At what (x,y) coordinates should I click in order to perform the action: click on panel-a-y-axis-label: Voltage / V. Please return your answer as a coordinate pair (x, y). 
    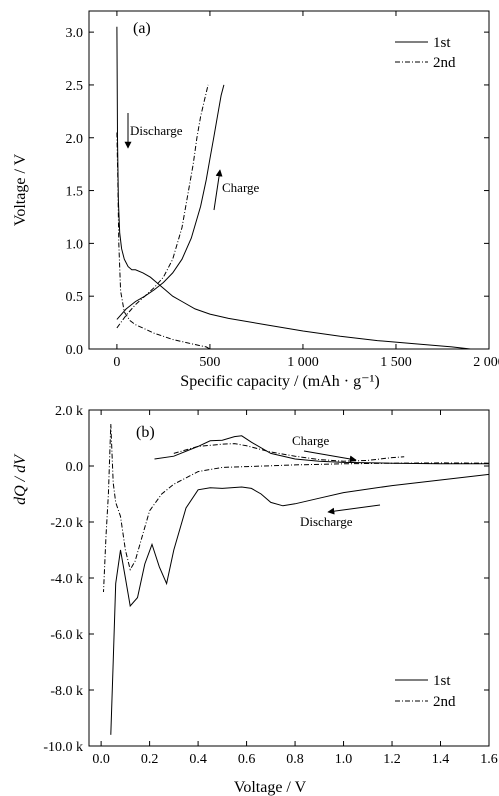
    Looking at the image, I should click on (20, 189).